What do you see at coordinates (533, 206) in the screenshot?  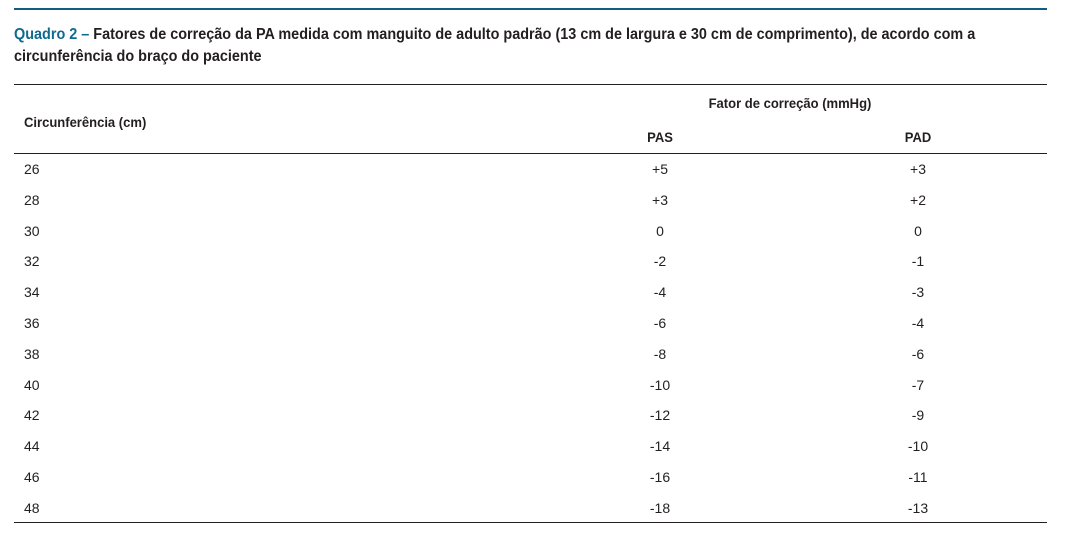 I see `table-row: 28 +3 +2` at bounding box center [533, 206].